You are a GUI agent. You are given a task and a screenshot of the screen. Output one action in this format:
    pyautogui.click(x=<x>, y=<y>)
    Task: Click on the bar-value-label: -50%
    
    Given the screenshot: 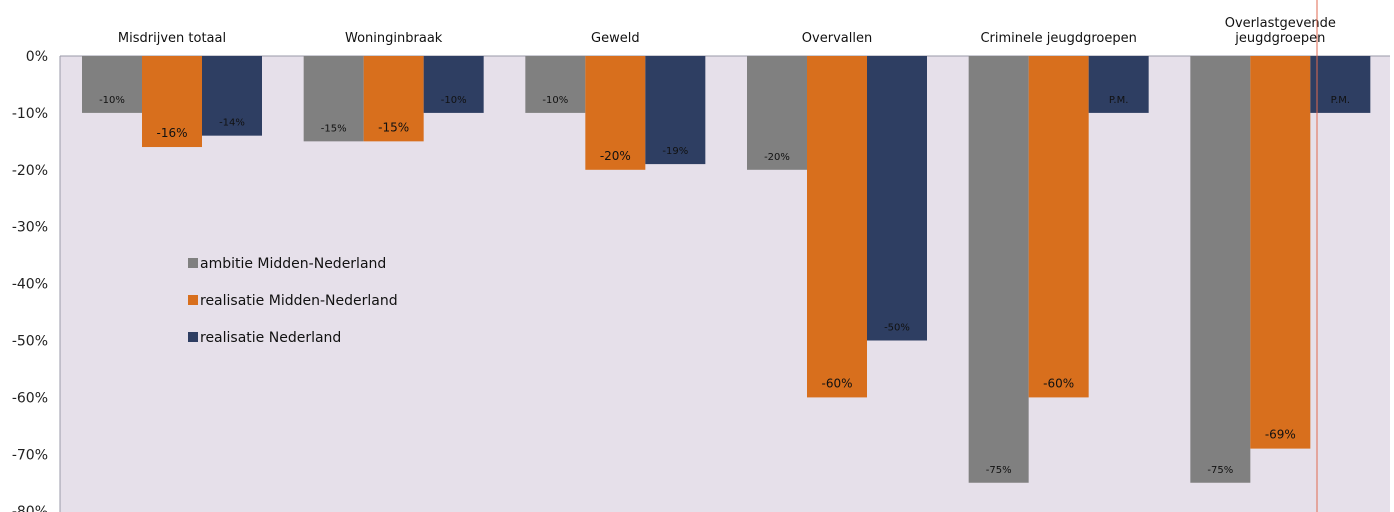 What is the action you would take?
    pyautogui.click(x=897, y=328)
    